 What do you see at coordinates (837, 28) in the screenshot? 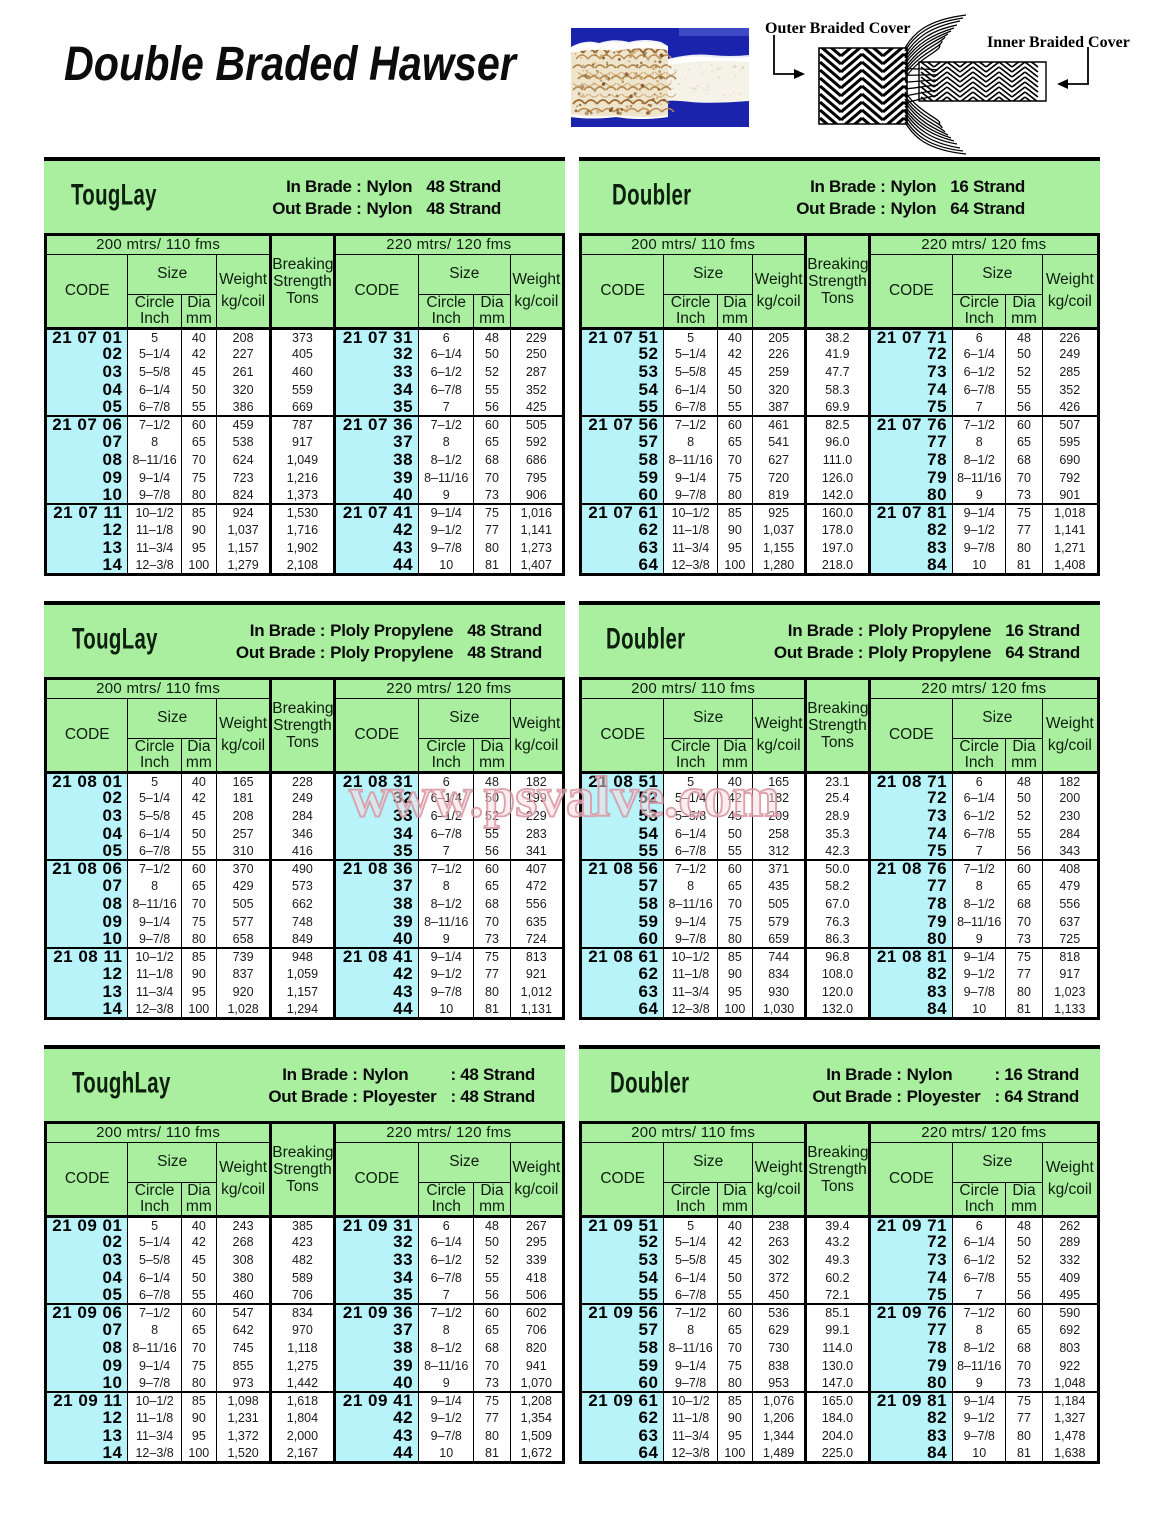
I see `svg-text: Outer Braided Cover` at bounding box center [837, 28].